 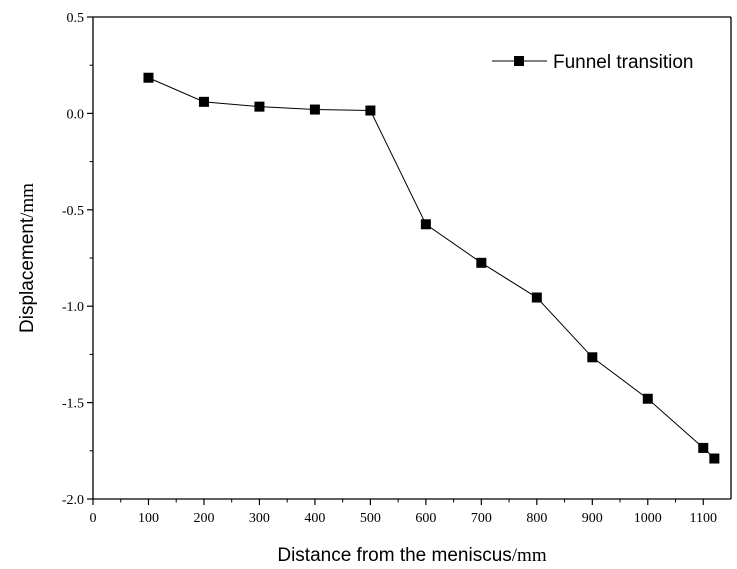 What do you see at coordinates (73, 404) in the screenshot?
I see `y-tick-label: -1.5` at bounding box center [73, 404].